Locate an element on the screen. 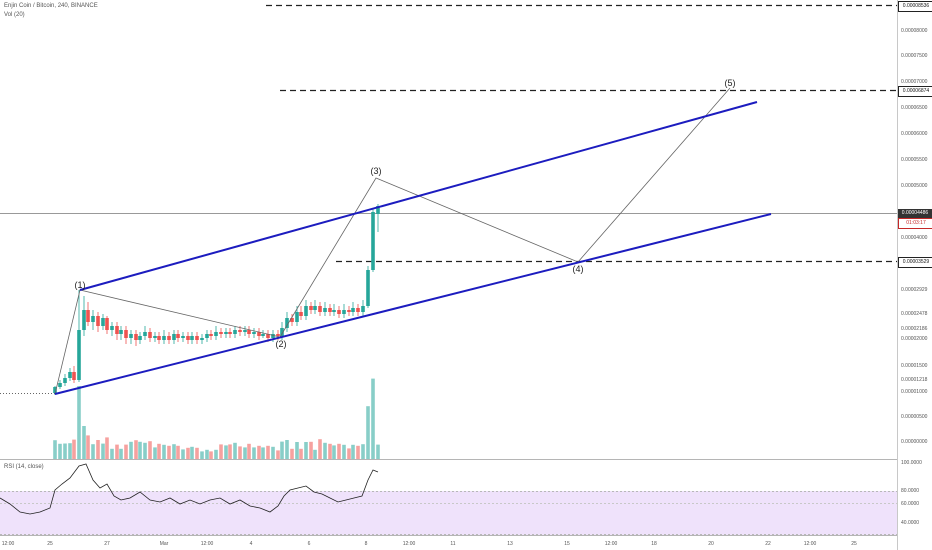 Image resolution: width=932 pixels, height=550 pixels. rsi-axis-label: 100.0000 is located at coordinates (911, 463).